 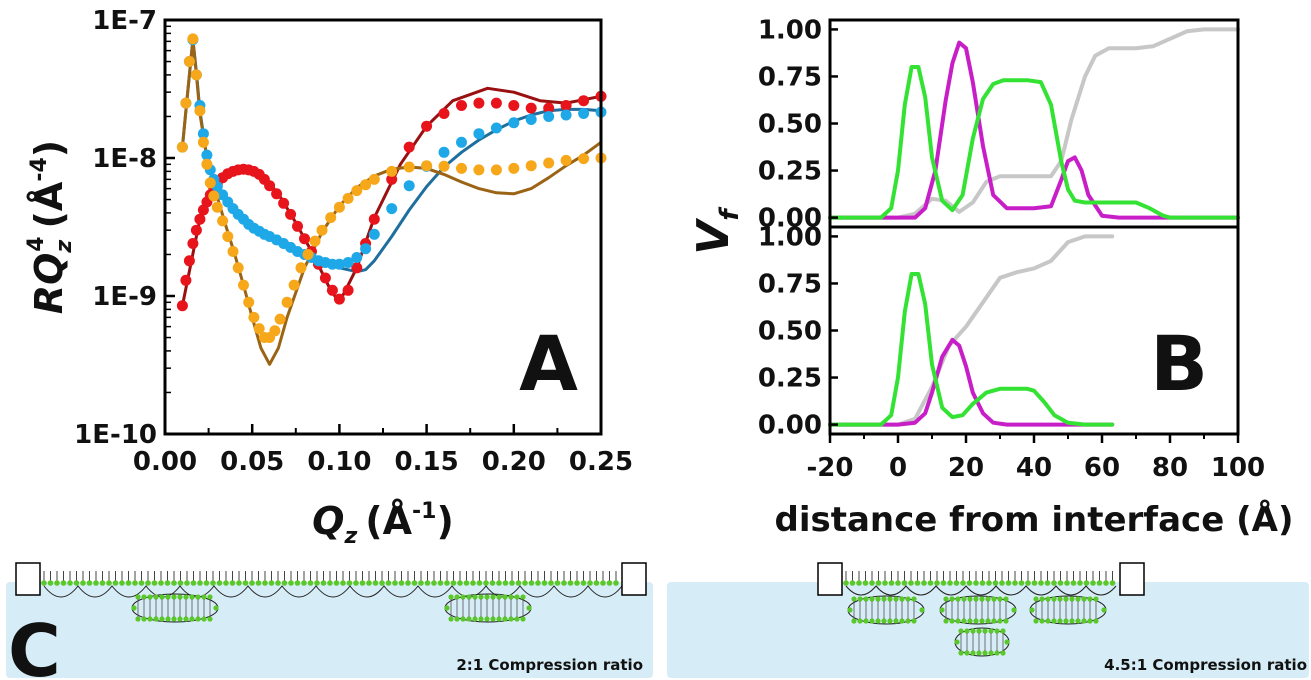 I want to click on monolayer-schematic, so click(x=579, y=614).